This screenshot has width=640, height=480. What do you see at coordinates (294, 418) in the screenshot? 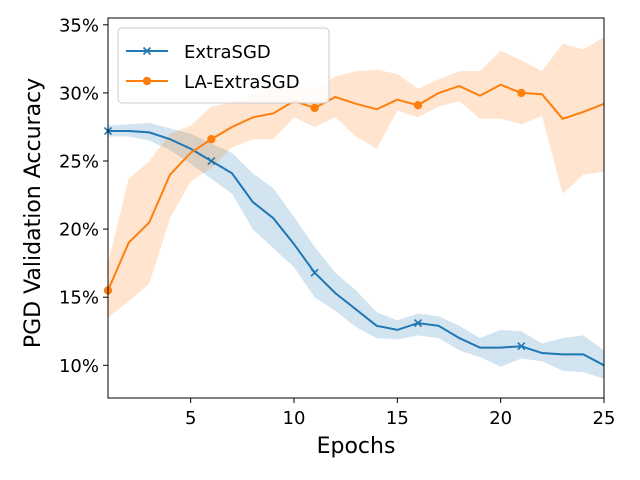
I see `x-tick-label: 10` at bounding box center [294, 418].